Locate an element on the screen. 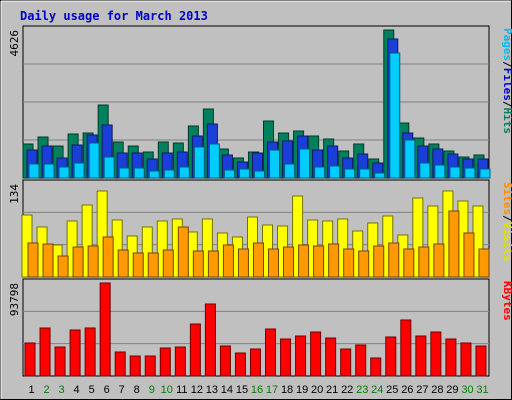 The image size is (512, 400). legend-visits-sites: Sites/Visits is located at coordinates (506, 222).